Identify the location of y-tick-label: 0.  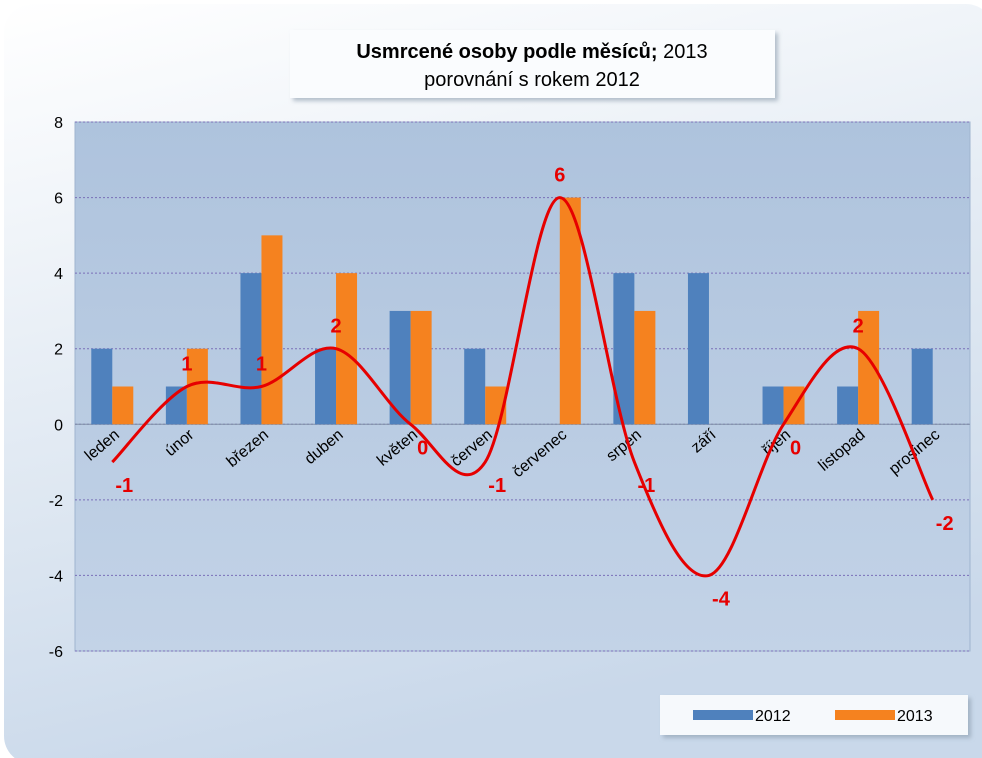
(58, 425).